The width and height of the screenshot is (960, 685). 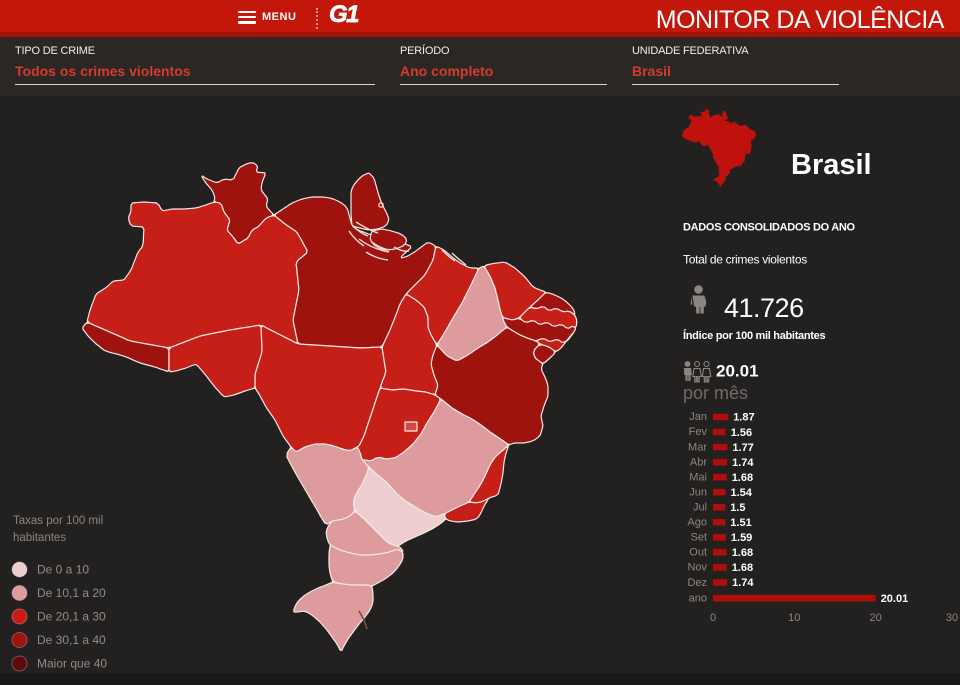 What do you see at coordinates (754, 335) in the screenshot?
I see `svg-text: Índice por 100 mil habitantes` at bounding box center [754, 335].